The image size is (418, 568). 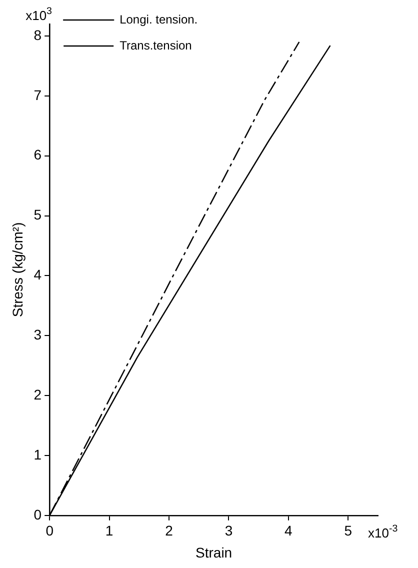 I want to click on x-tick-label: 3, so click(x=228, y=530).